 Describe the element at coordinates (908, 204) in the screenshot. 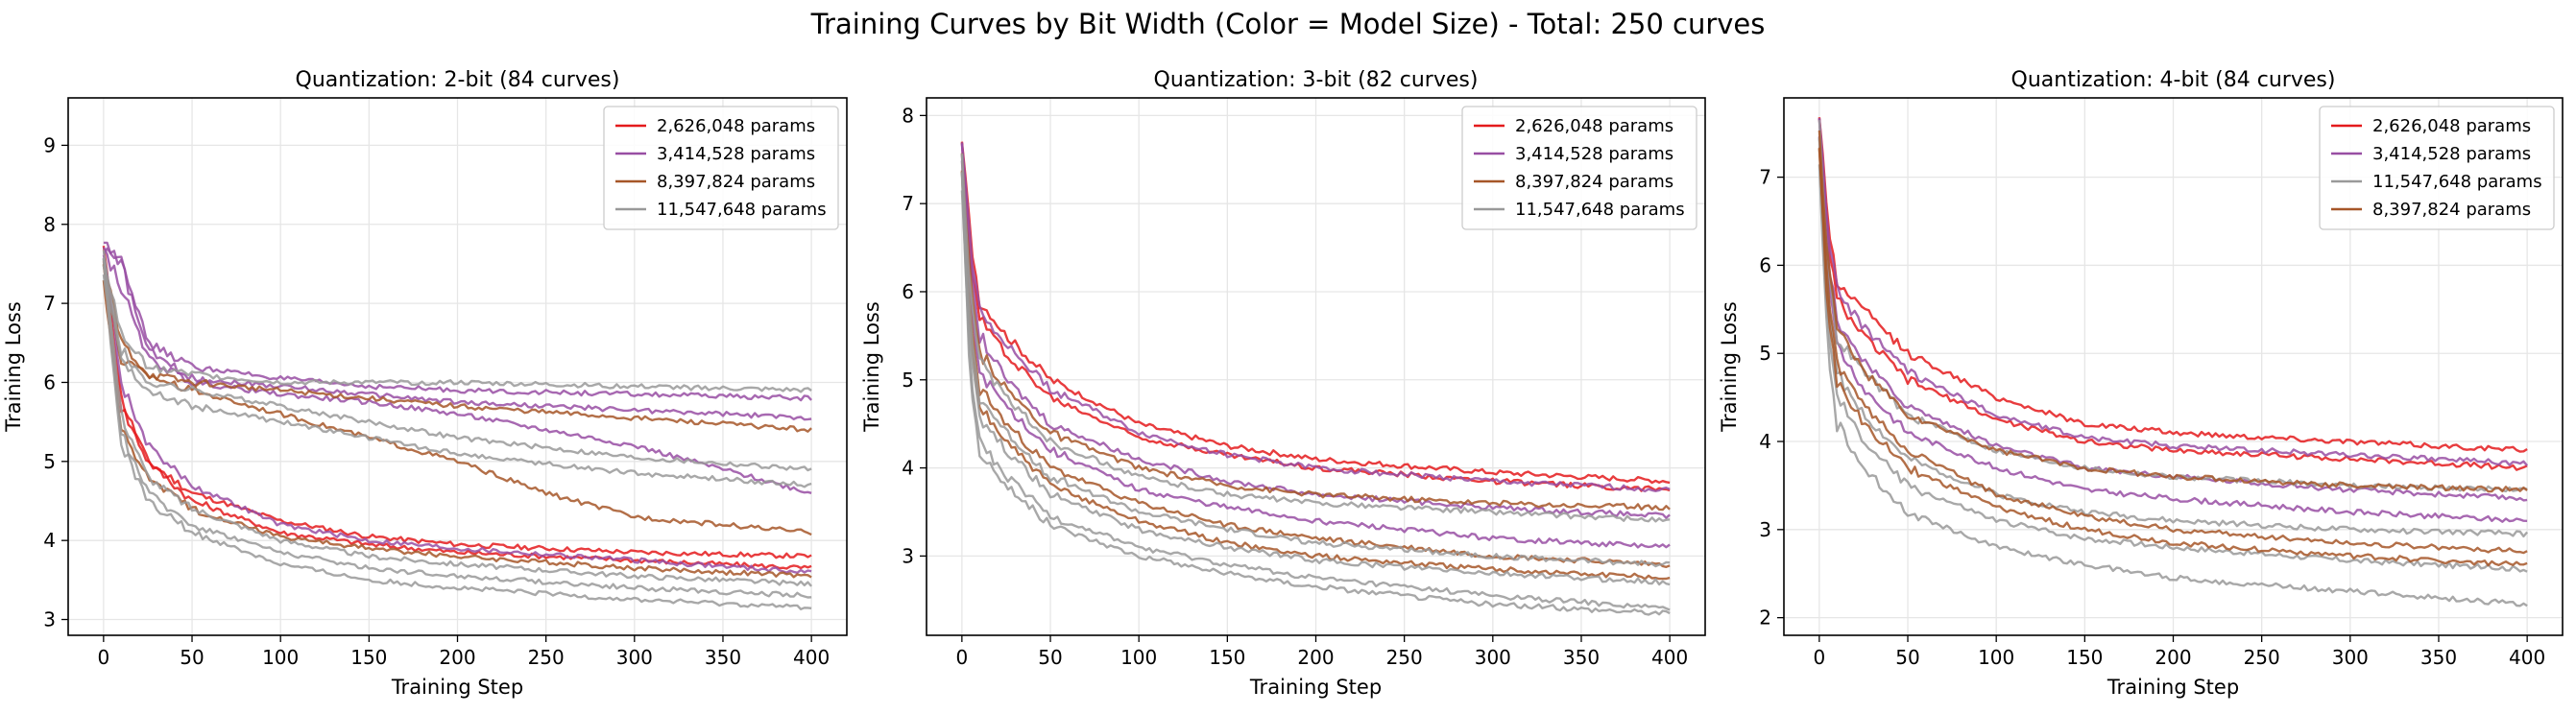

I see `y-tick-label: 7` at that location.